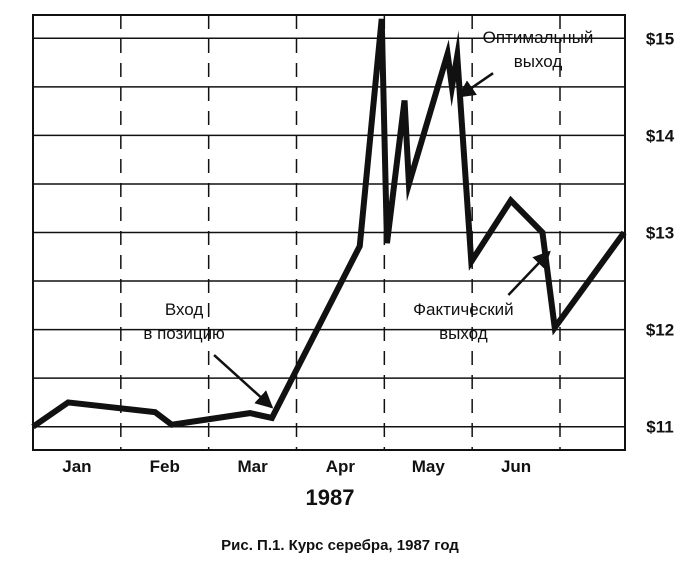  What do you see at coordinates (660, 135) in the screenshot?
I see `y-tick-label: $14` at bounding box center [660, 135].